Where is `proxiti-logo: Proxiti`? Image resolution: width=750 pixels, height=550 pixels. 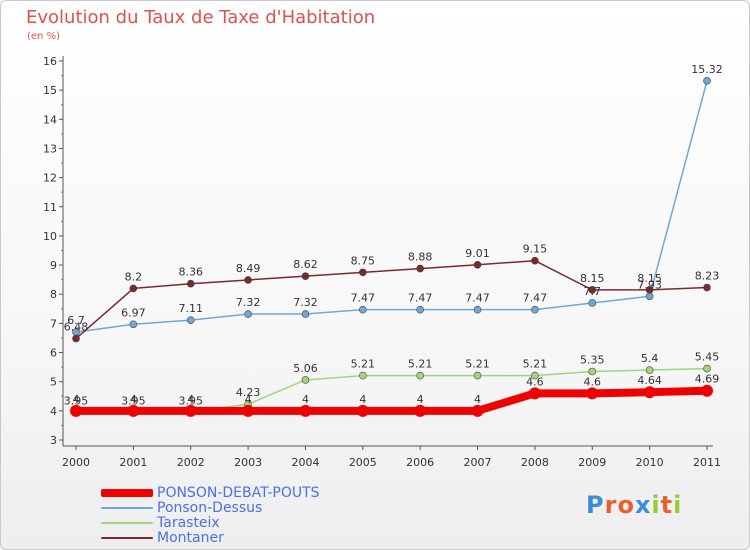
proxiti-logo: Proxiti is located at coordinates (634, 505).